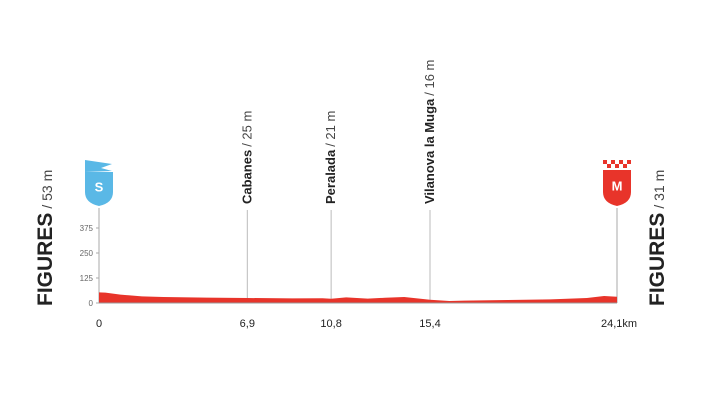 The height and width of the screenshot is (400, 712). What do you see at coordinates (429, 151) in the screenshot?
I see `waypoint-name: Vilanova la Muga` at bounding box center [429, 151].